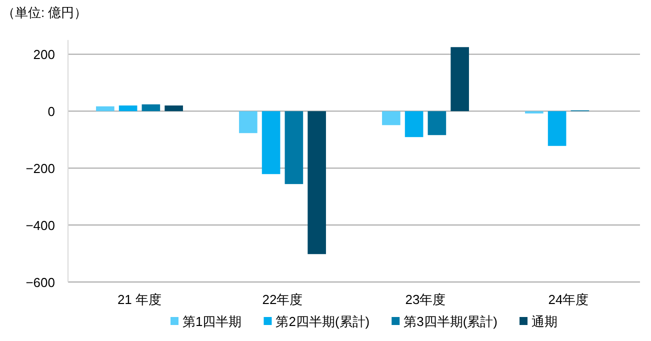  I want to click on y-tick-label: −200, so click(40, 168).